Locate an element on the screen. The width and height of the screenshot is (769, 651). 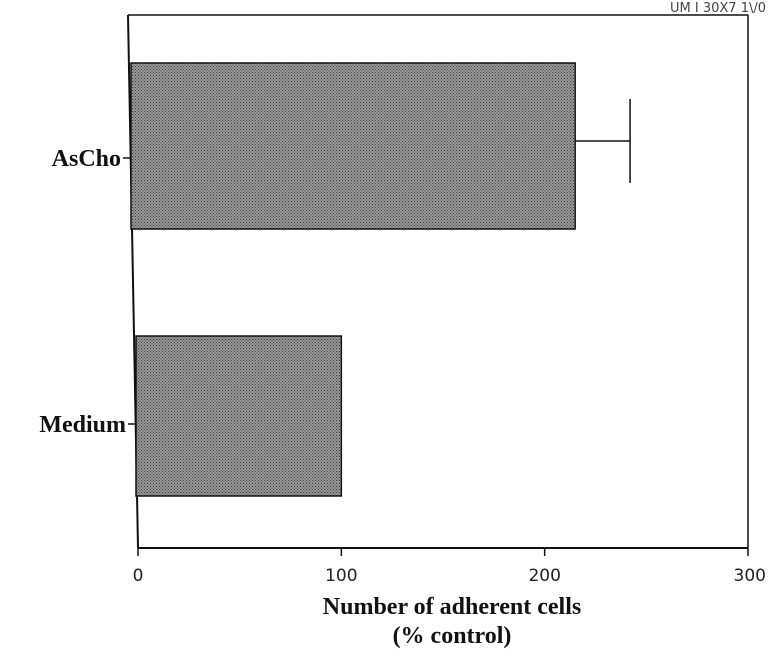
category-label-ascho: AsCho is located at coordinates (86, 159).